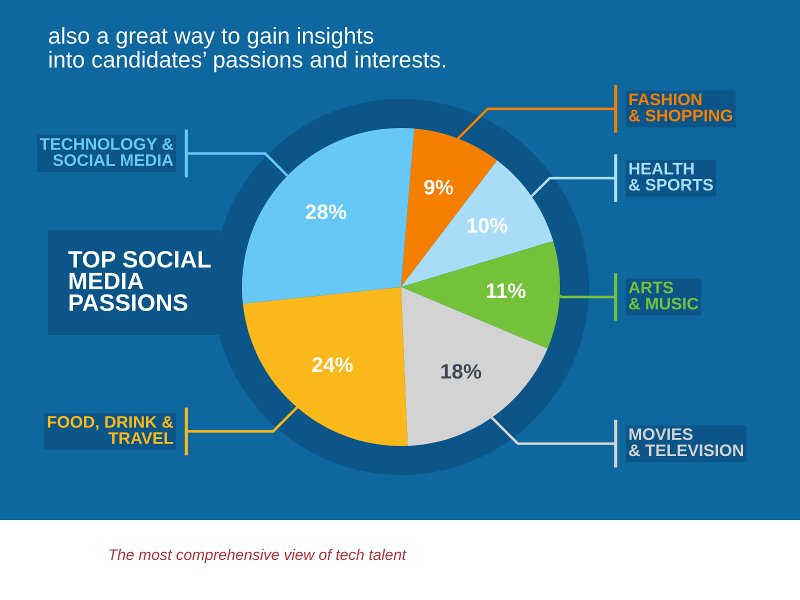 The width and height of the screenshot is (800, 600). What do you see at coordinates (686, 442) in the screenshot?
I see `slice-label: MOVIES & TELEVISION` at bounding box center [686, 442].